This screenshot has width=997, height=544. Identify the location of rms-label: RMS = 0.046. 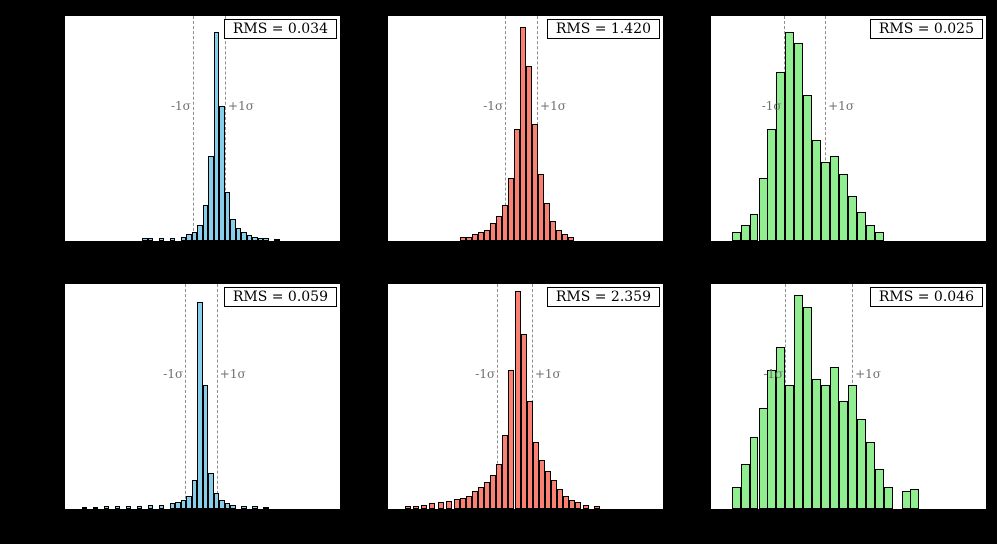
(926, 297).